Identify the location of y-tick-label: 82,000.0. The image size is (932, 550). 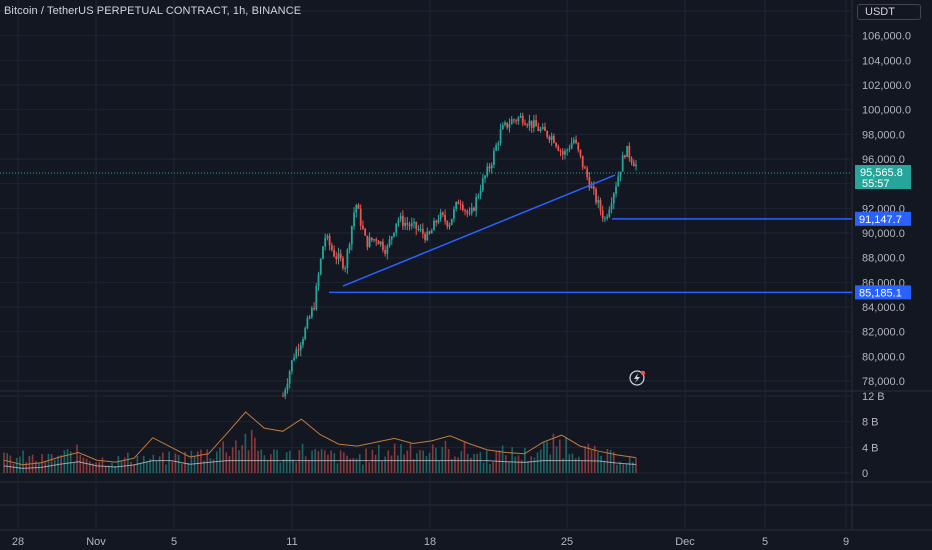
(883, 333).